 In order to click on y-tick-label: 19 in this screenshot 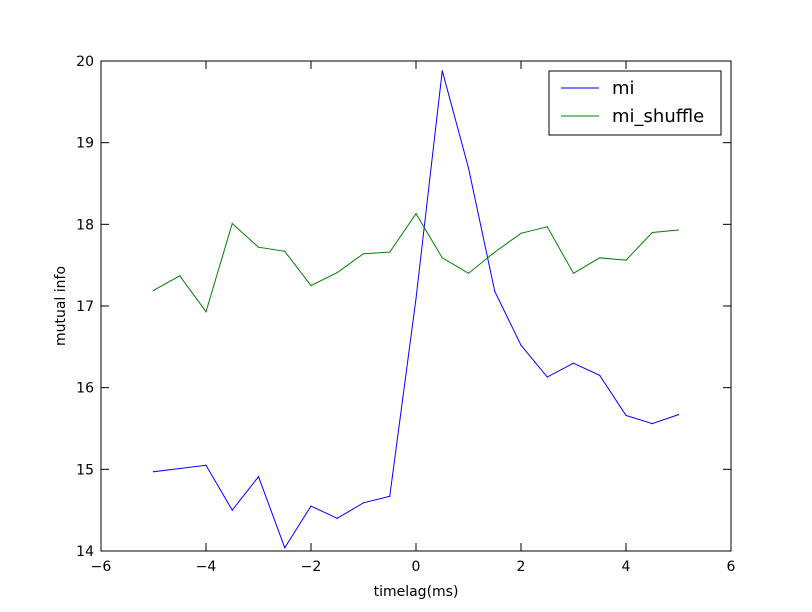, I will do `click(85, 144)`.